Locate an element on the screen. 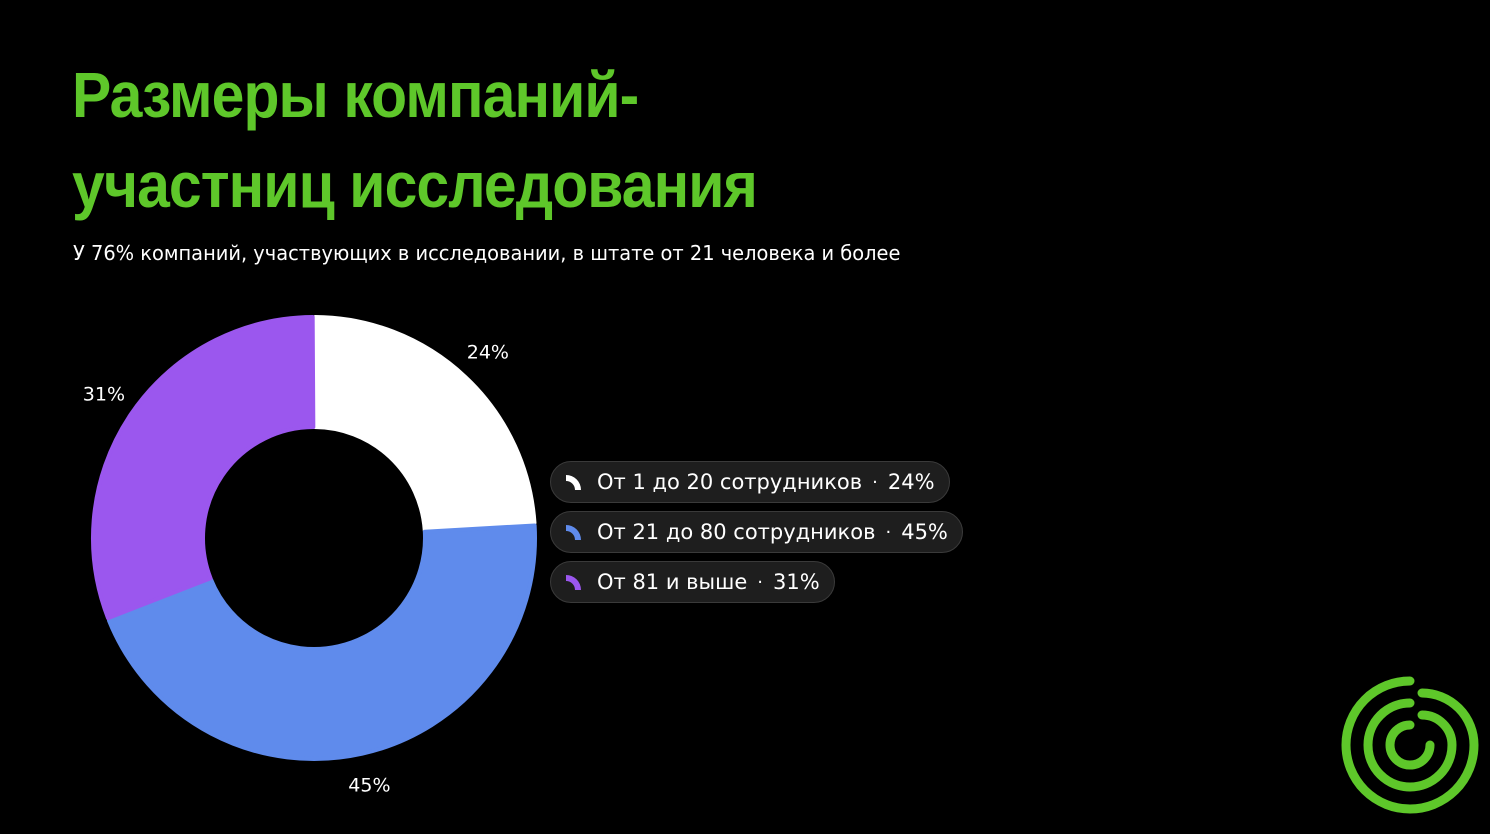 The image size is (1490, 834). legend-label: От 81 и выше is located at coordinates (672, 582).